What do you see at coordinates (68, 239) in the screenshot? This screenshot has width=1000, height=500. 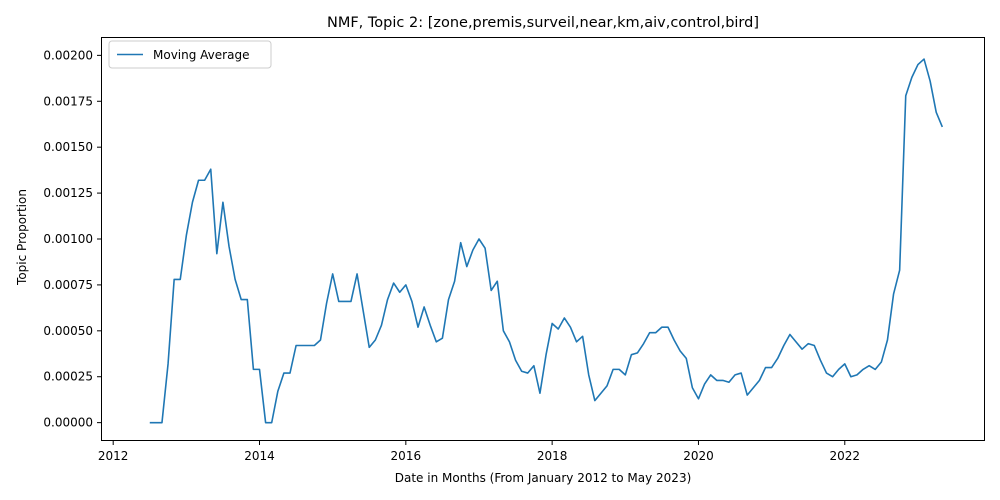 I see `y-tick-label: 0.00100` at bounding box center [68, 239].